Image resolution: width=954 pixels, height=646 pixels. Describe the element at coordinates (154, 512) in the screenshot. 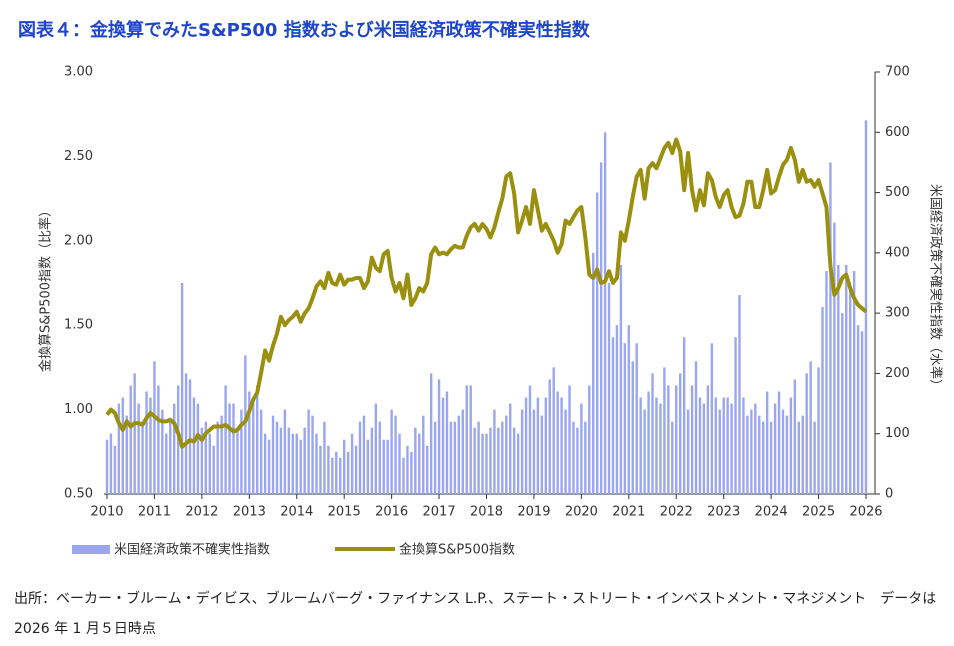

I see `x-tick-label: 2011` at that location.